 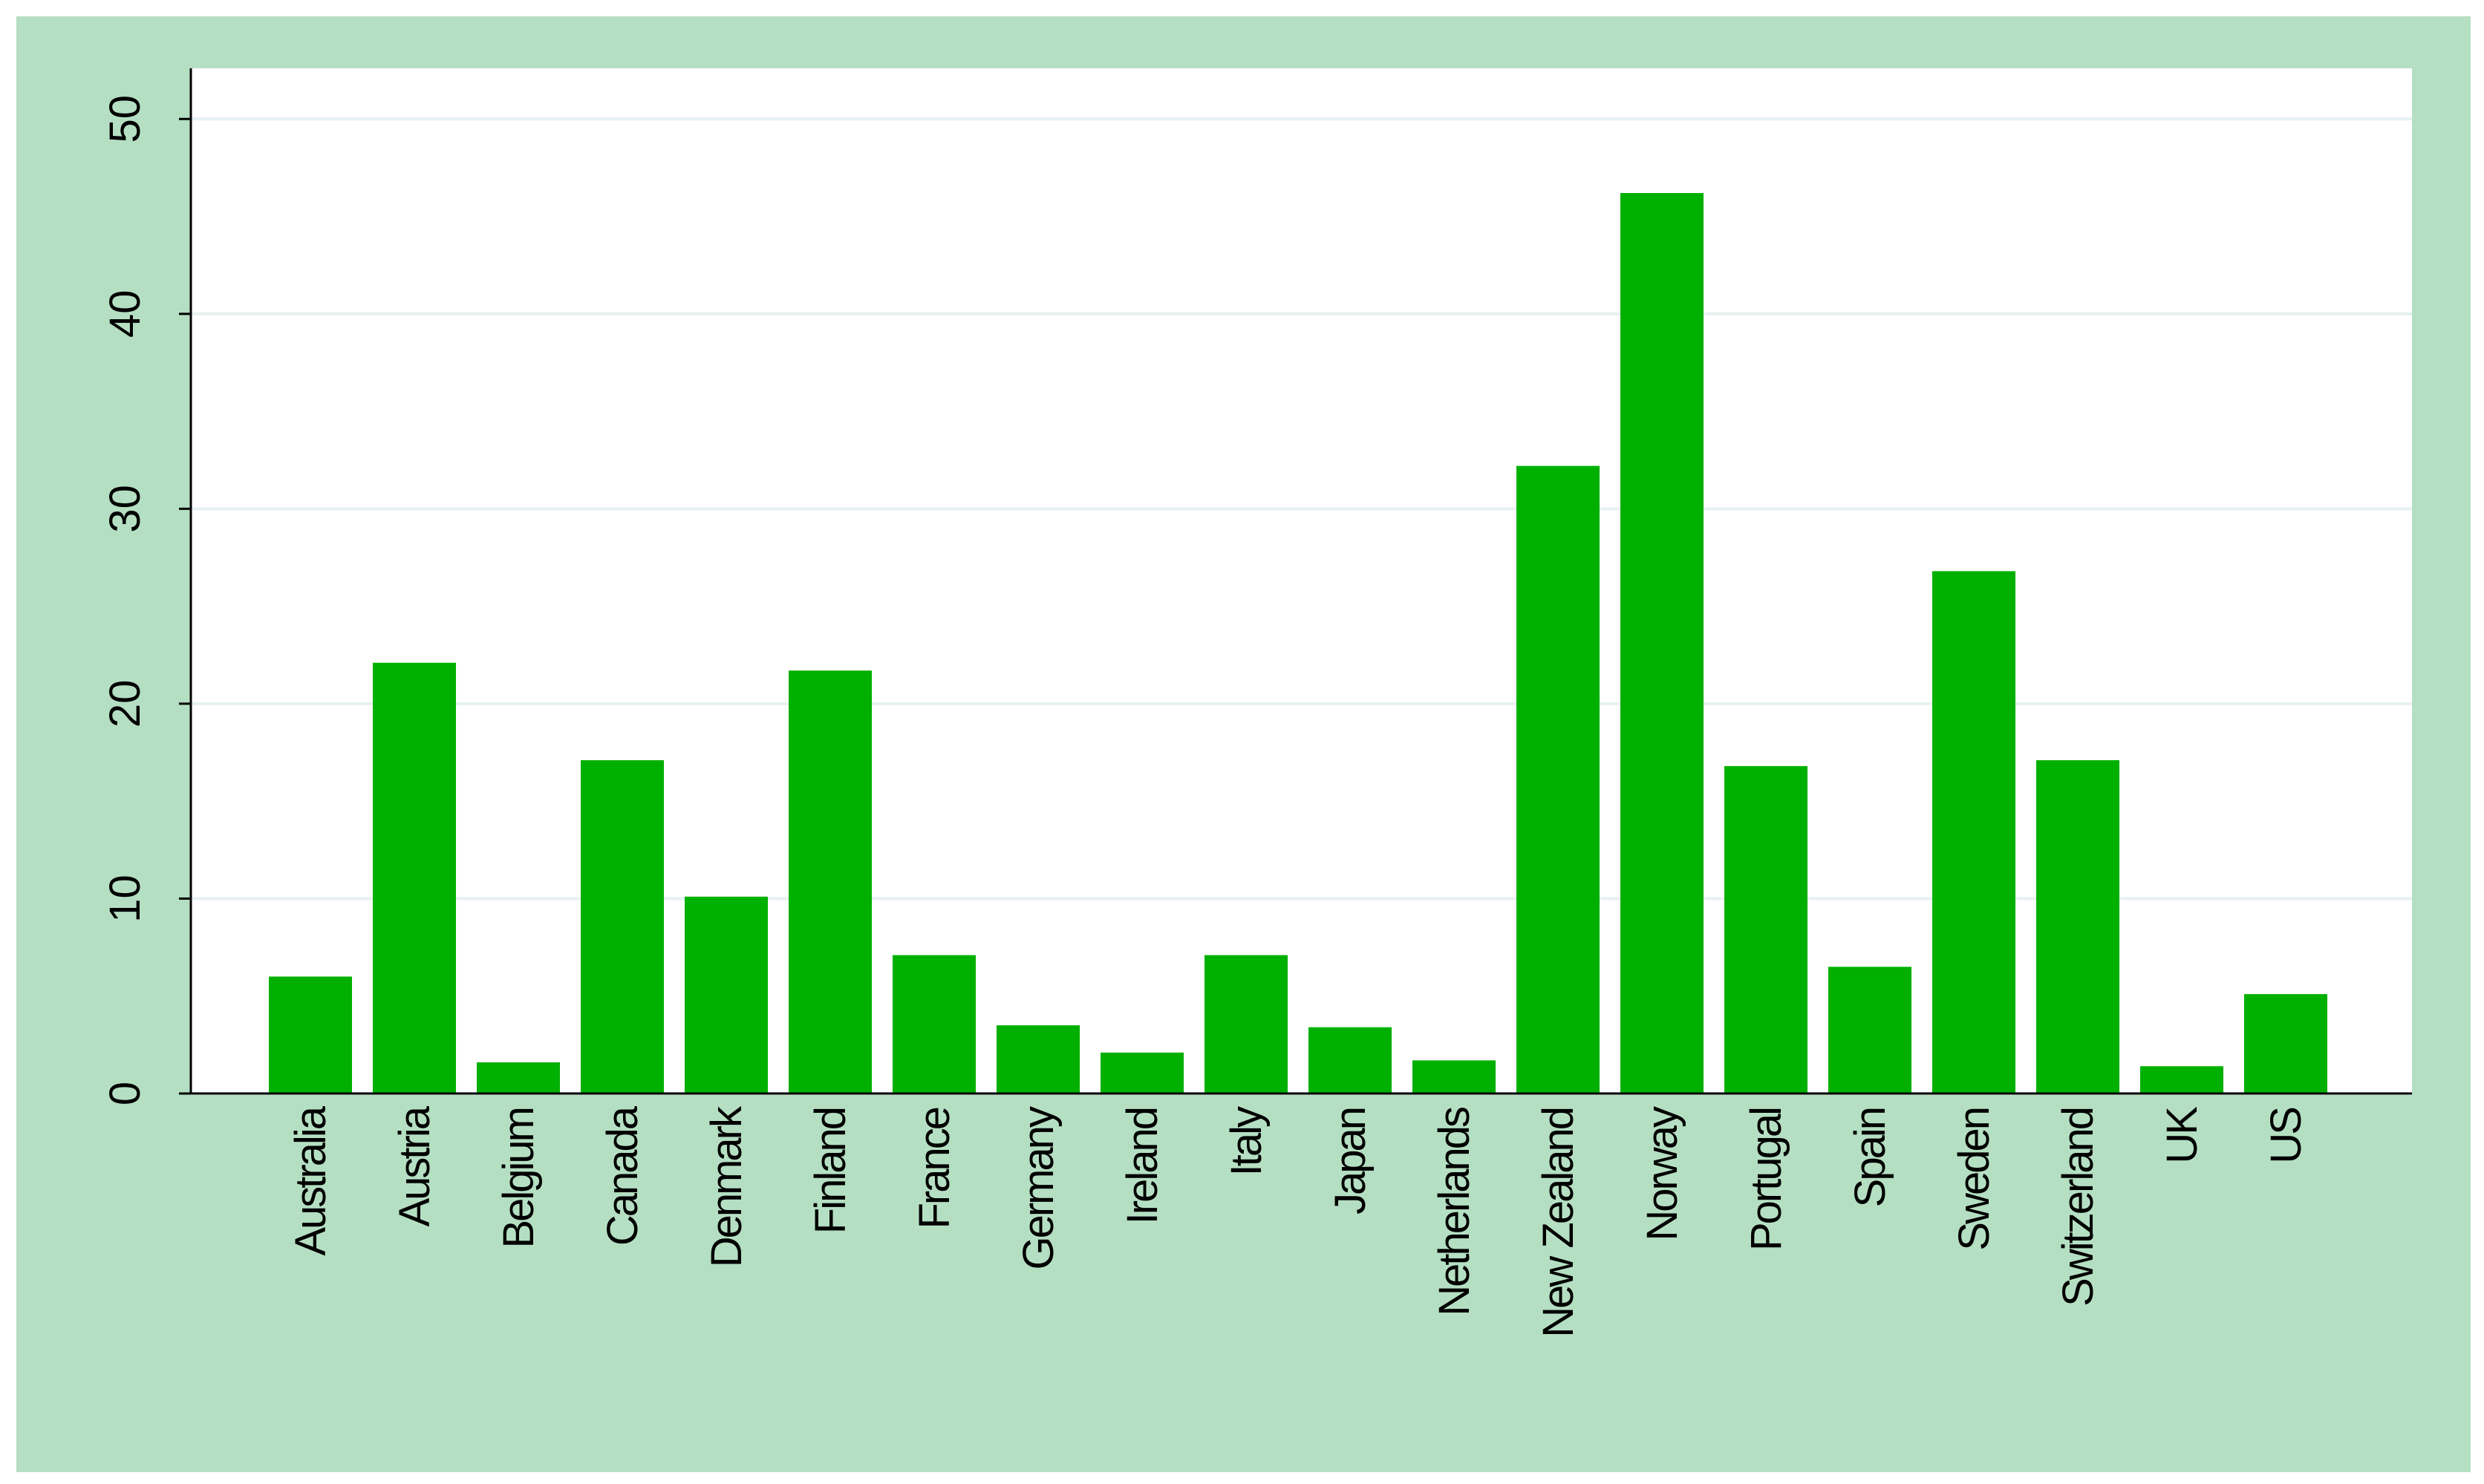 I want to click on x-tick-label: Switzerland, so click(x=2078, y=1207).